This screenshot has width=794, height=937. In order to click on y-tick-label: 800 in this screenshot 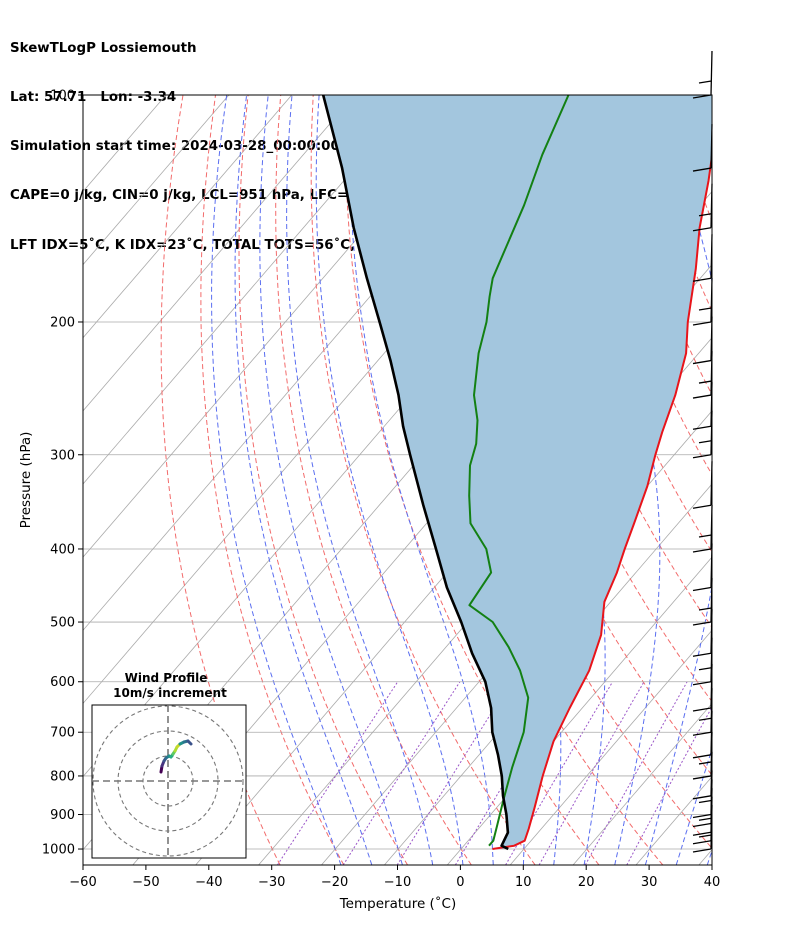, I will do `click(62, 776)`.